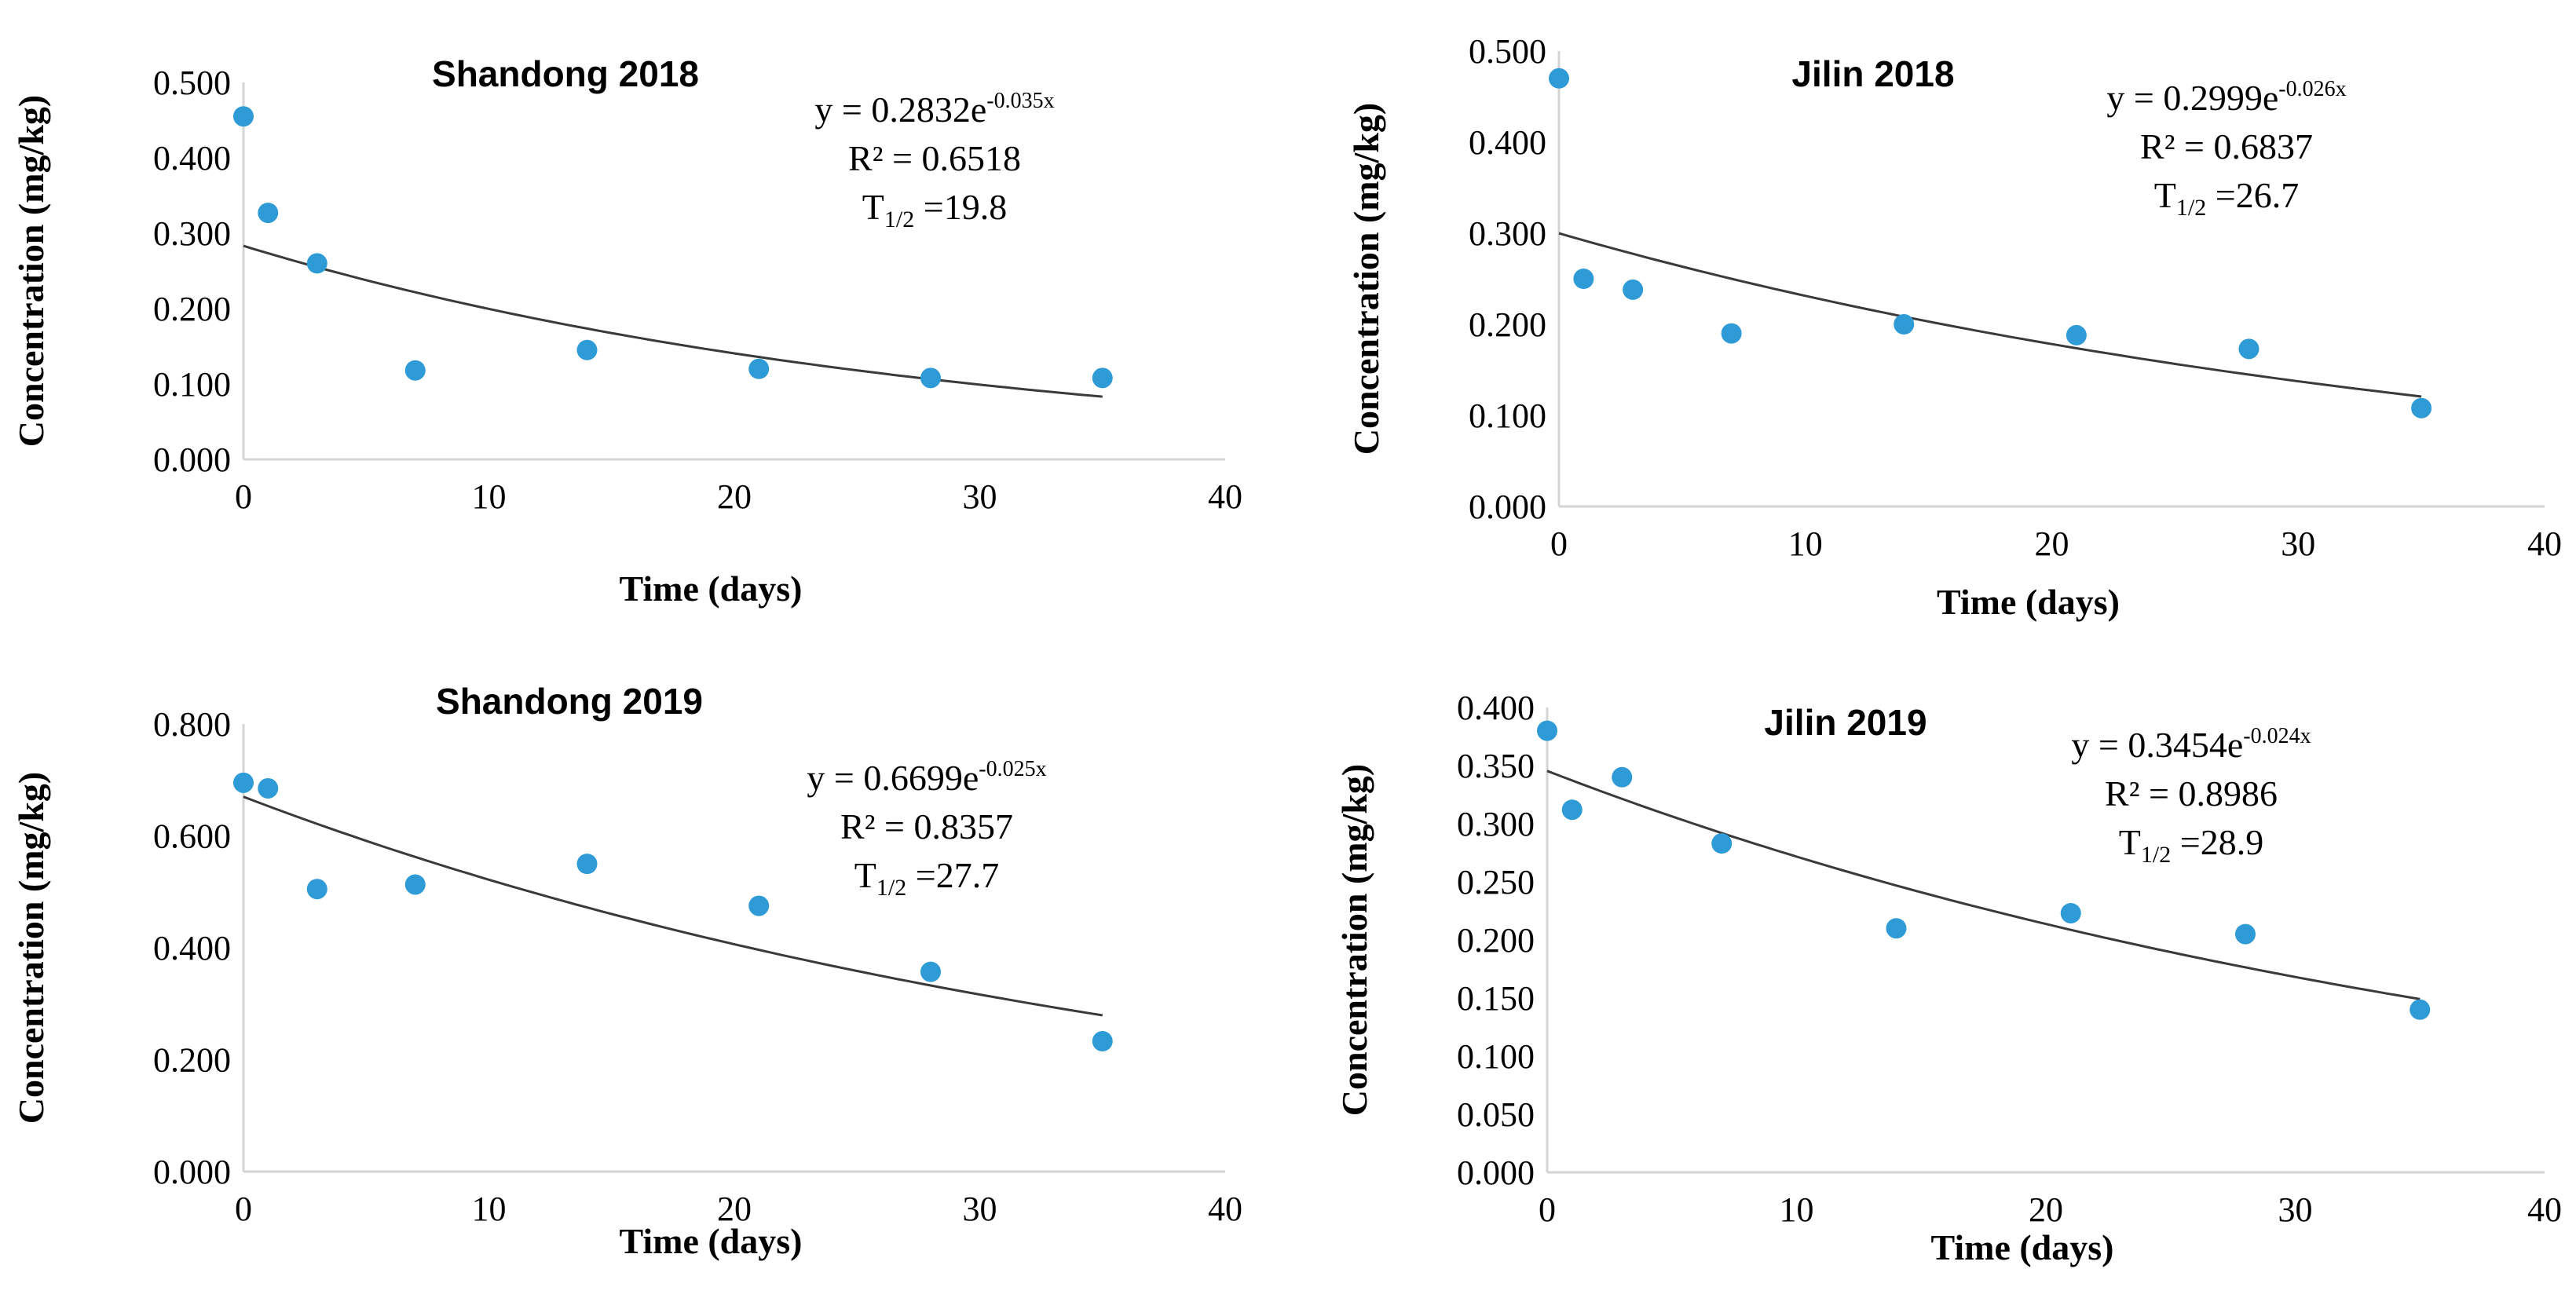 The image size is (2576, 1298). I want to click on chart-title: Jilin 2018, so click(1873, 73).